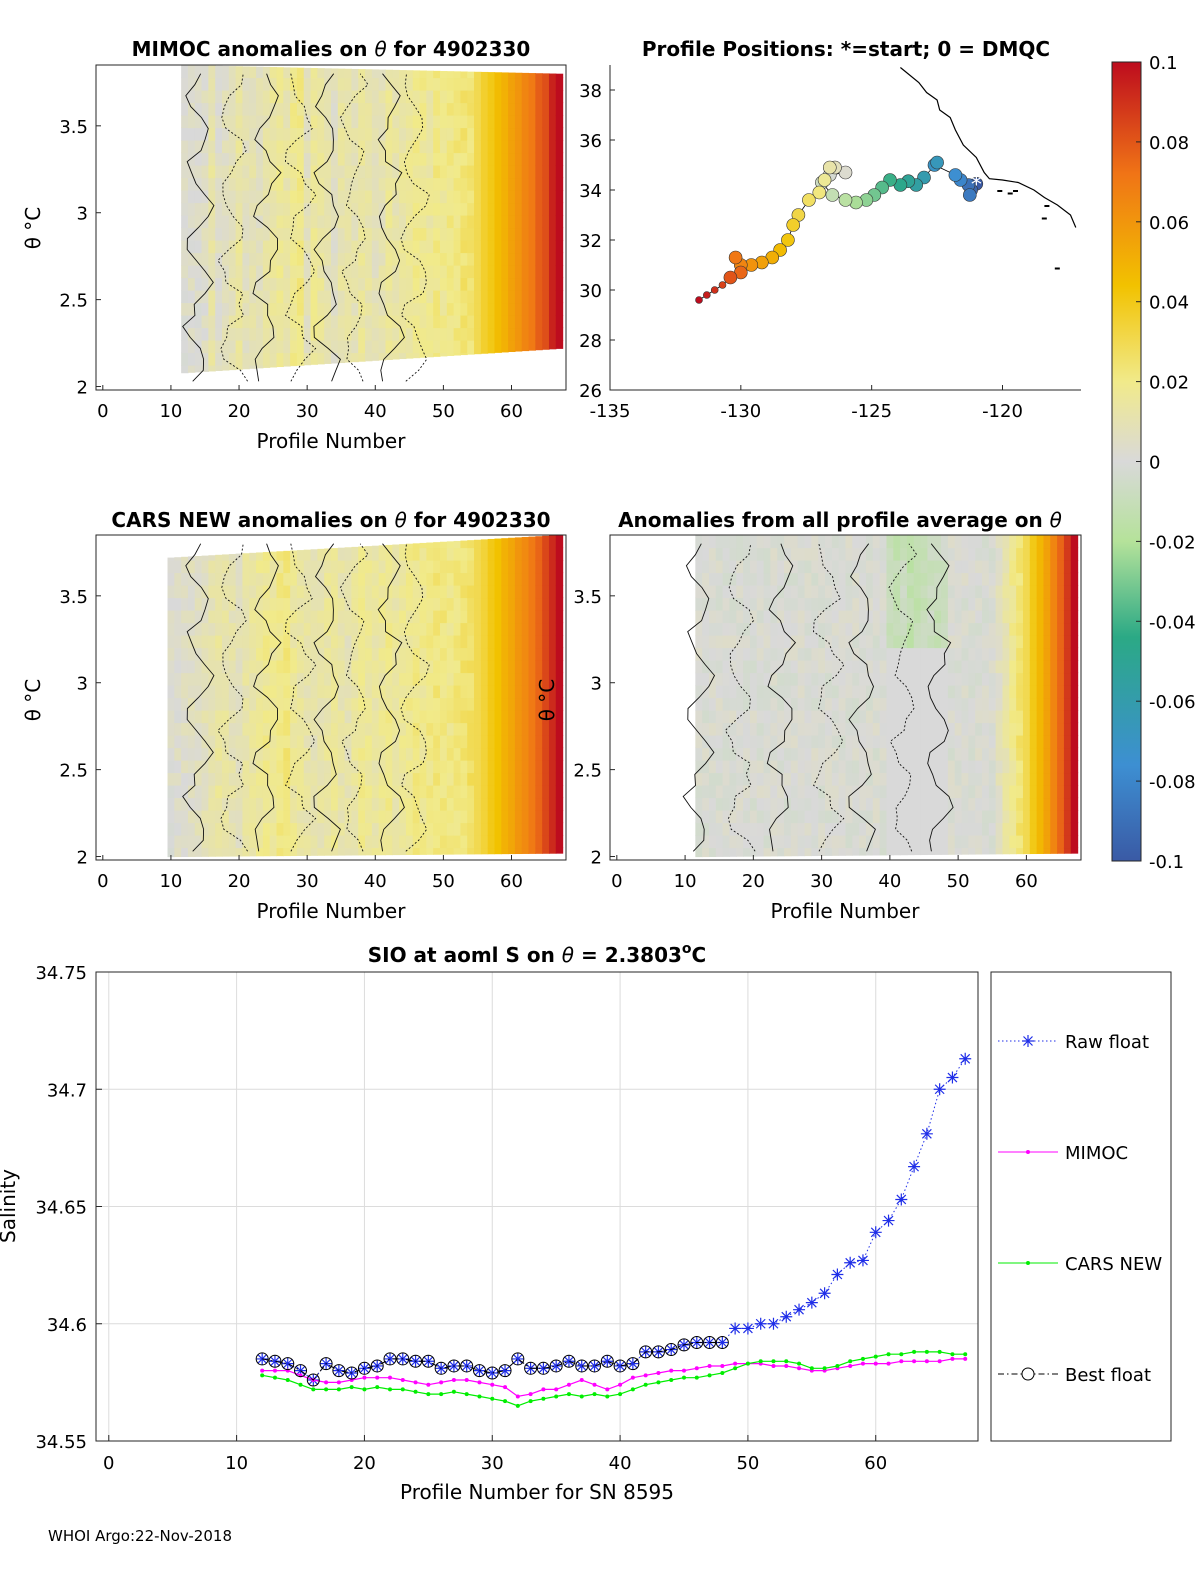 The height and width of the screenshot is (1575, 1200). Describe the element at coordinates (372, 219) in the screenshot. I see `mimoc-heatmap-cells` at that location.